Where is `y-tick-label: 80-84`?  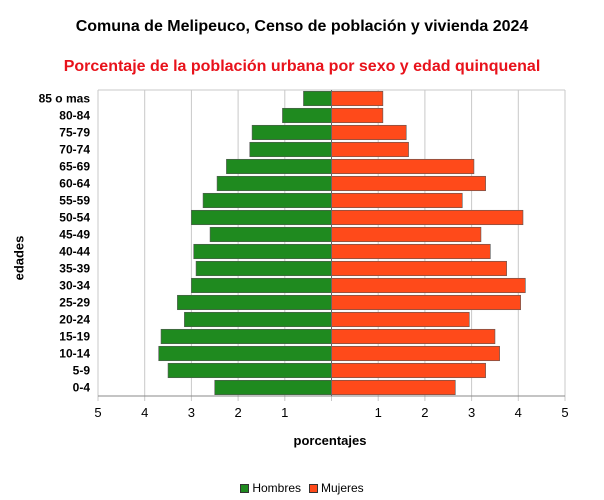 y-tick-label: 80-84 is located at coordinates (74, 116).